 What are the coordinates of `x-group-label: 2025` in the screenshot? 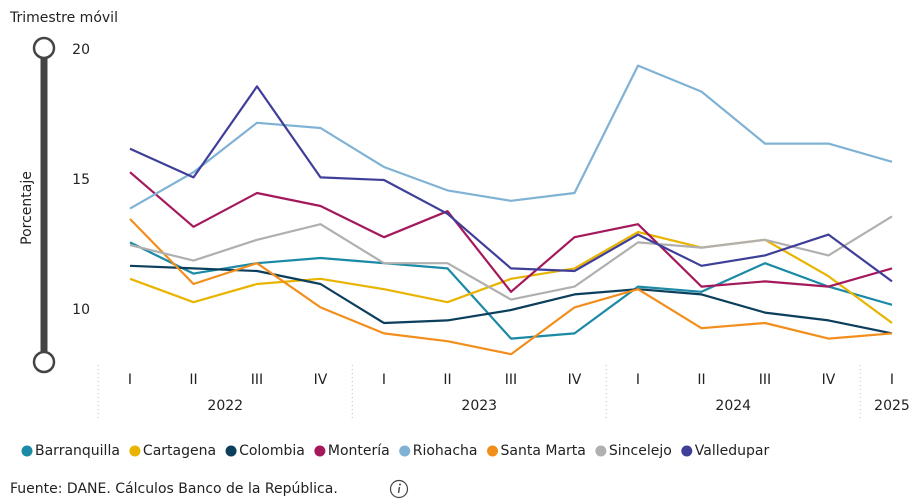 It's located at (892, 406).